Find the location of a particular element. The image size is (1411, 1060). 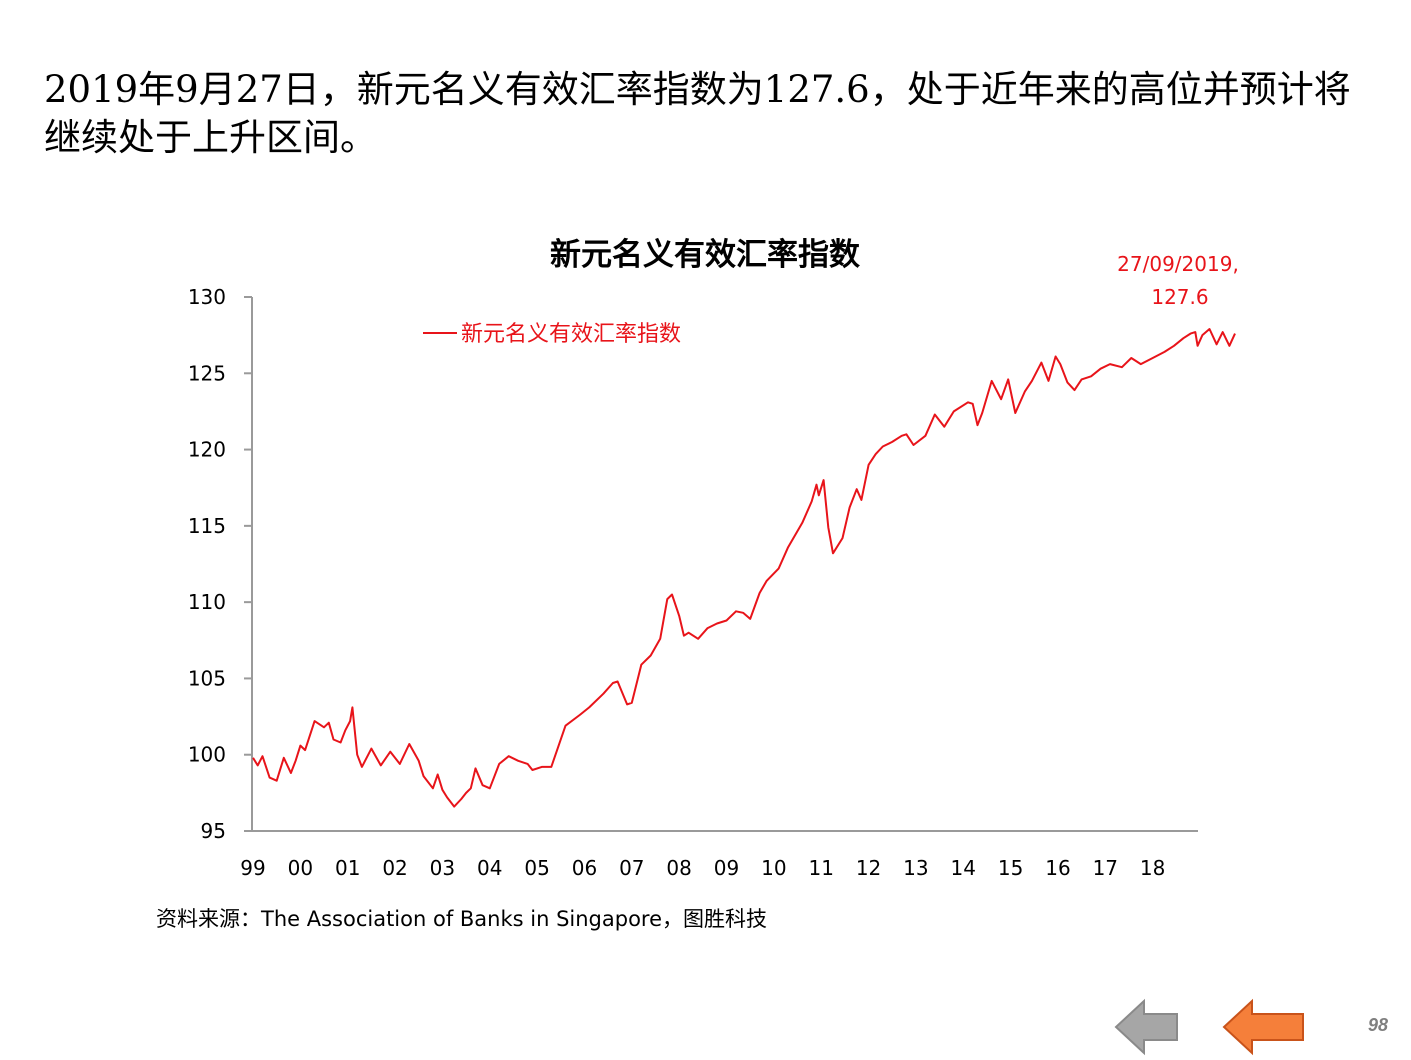

x-tick-label: 00 is located at coordinates (300, 868).